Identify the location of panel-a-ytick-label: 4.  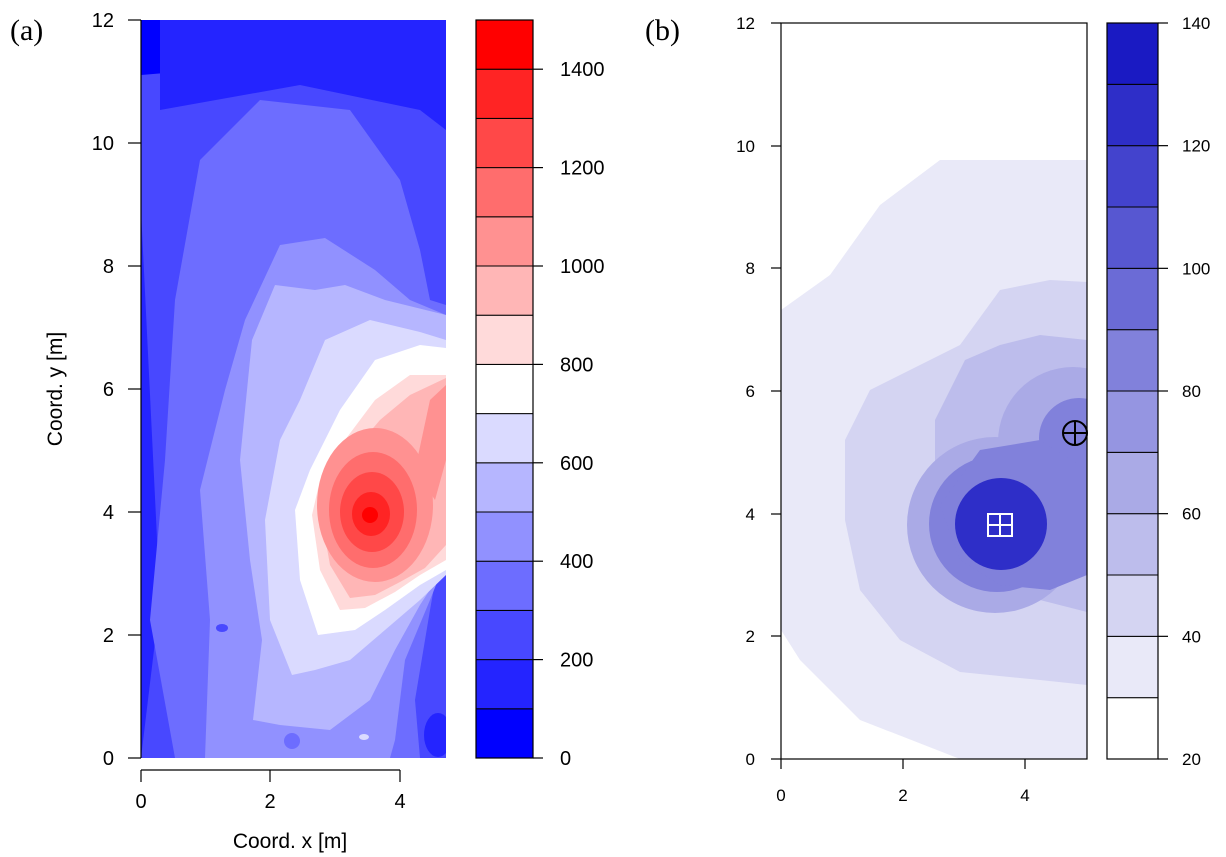
(108, 513).